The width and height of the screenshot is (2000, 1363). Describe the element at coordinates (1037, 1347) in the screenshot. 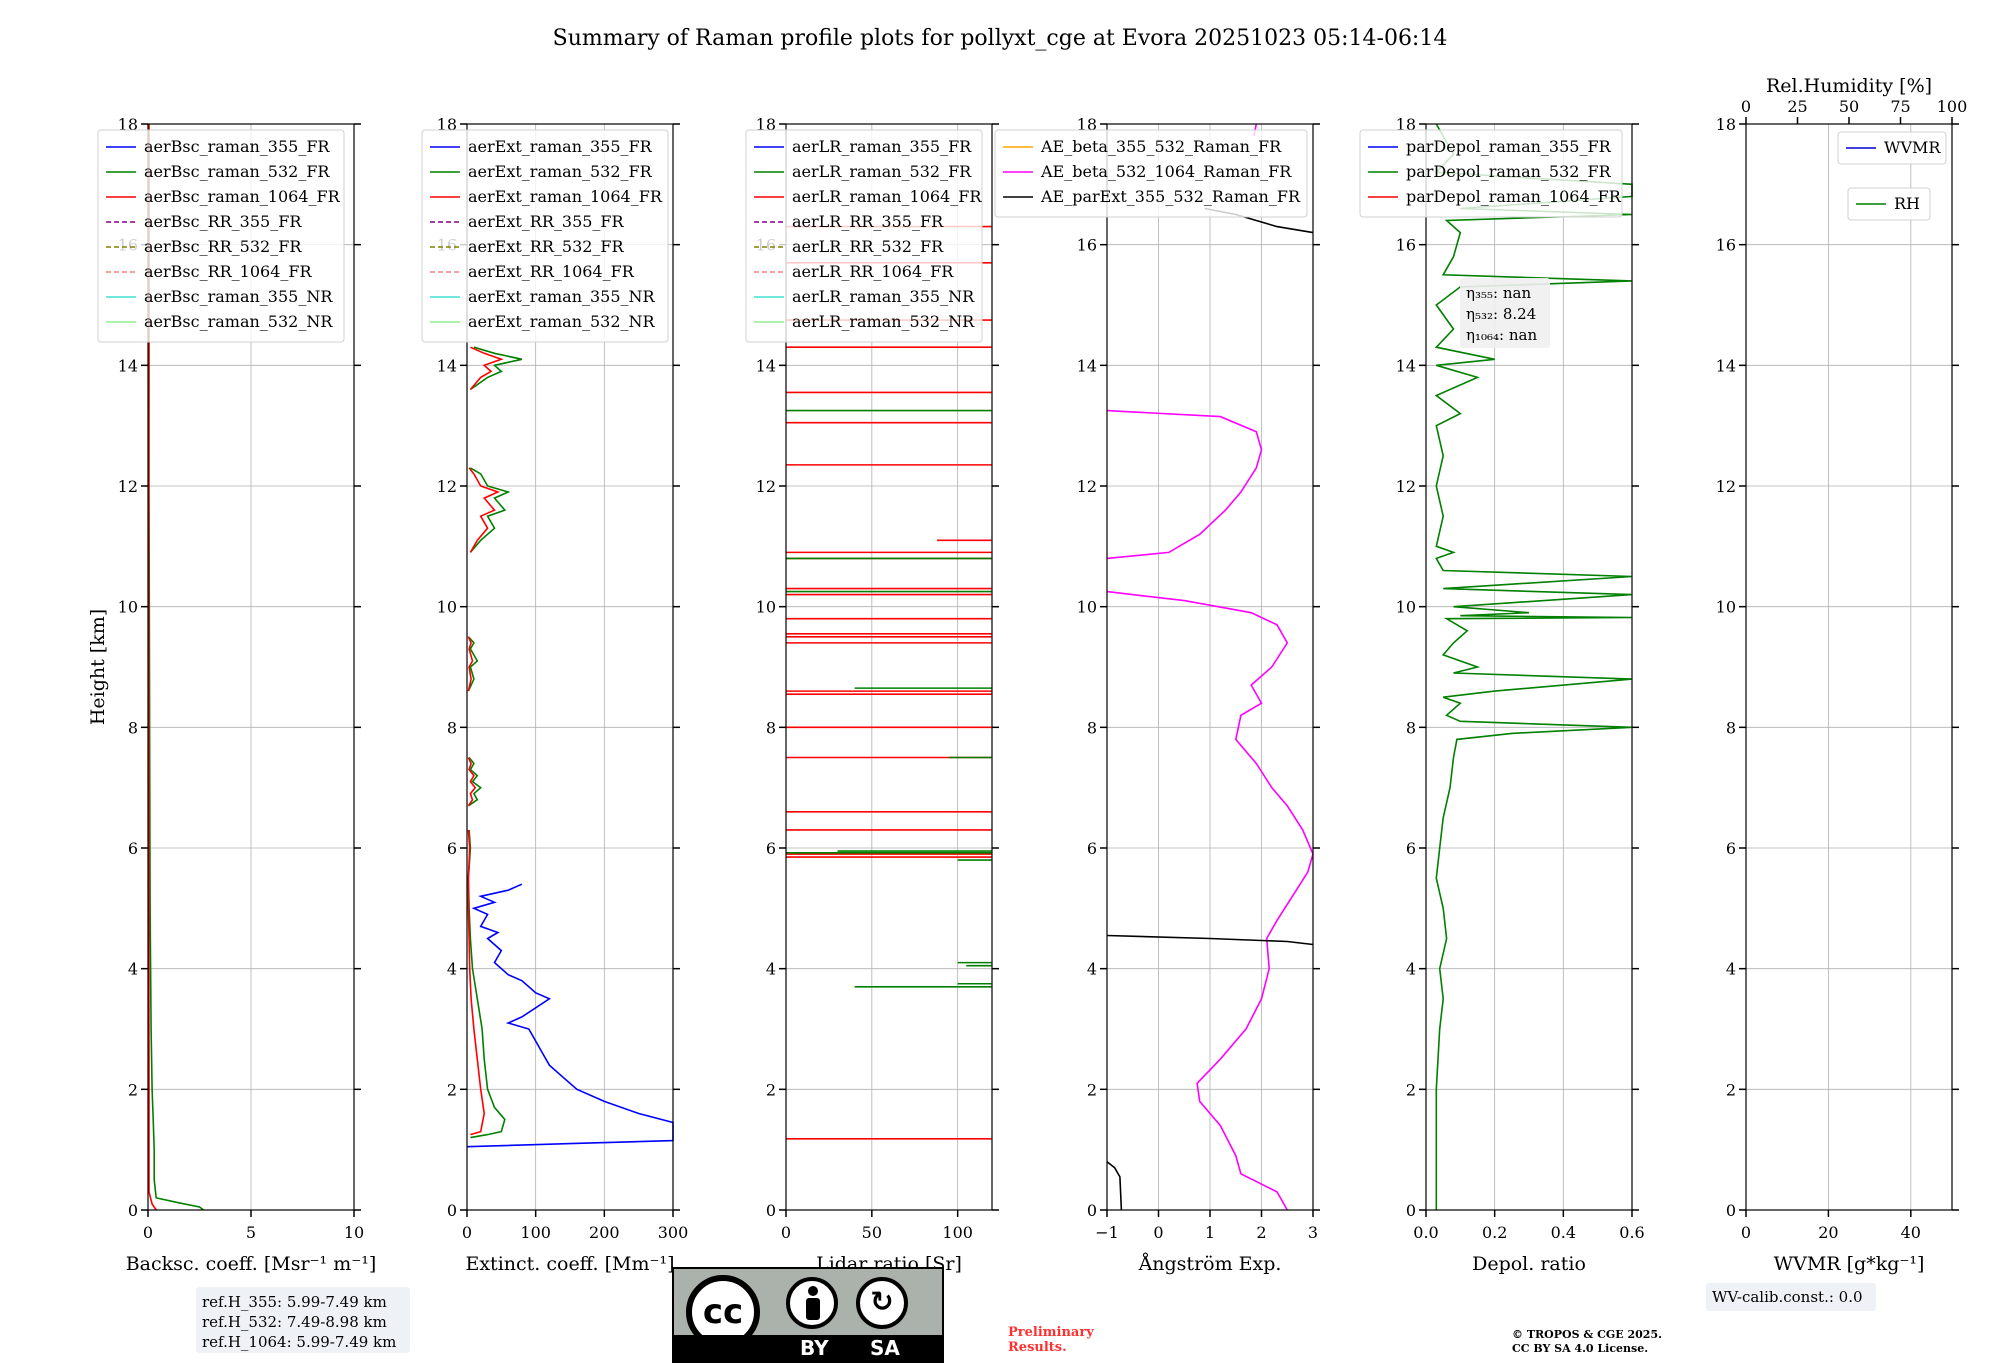

I see `preliminary-text-line2: Results.` at that location.